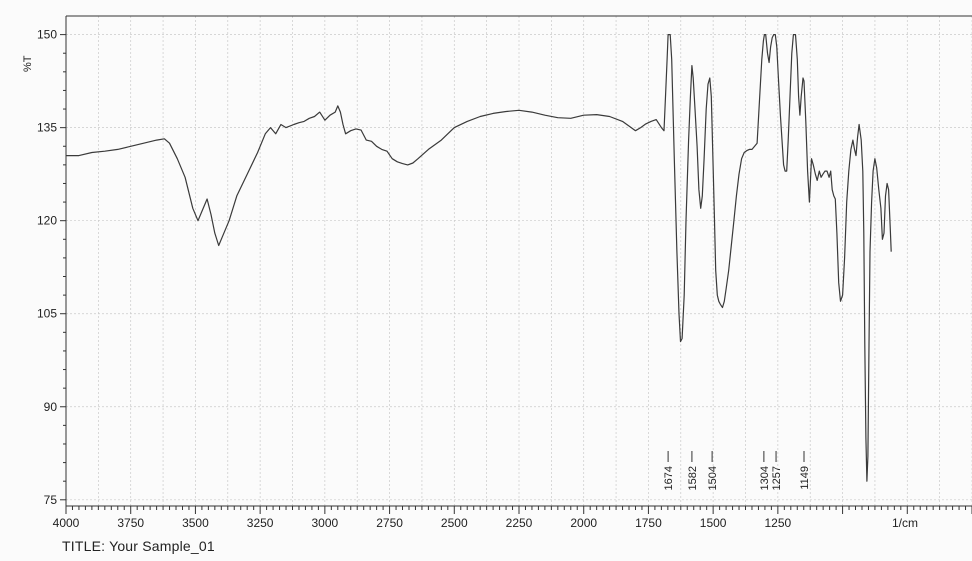 The width and height of the screenshot is (972, 561). What do you see at coordinates (47, 221) in the screenshot?
I see `y-tick-label: 120` at bounding box center [47, 221].